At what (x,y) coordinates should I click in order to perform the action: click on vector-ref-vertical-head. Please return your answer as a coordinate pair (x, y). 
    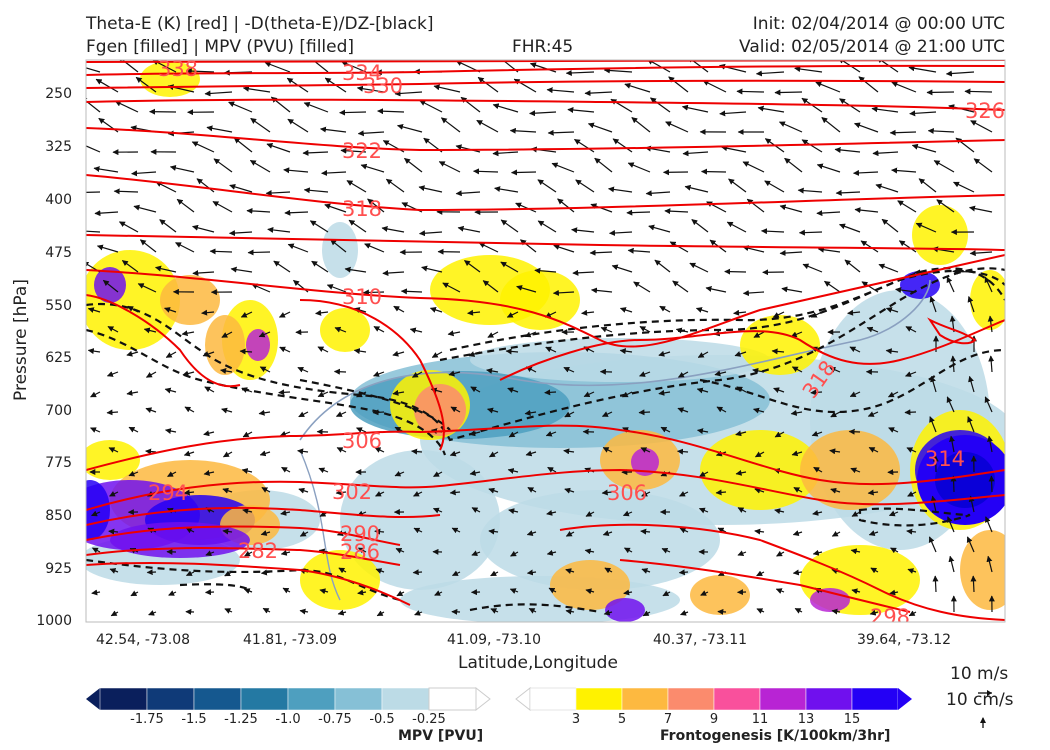
    Looking at the image, I should click on (983, 720).